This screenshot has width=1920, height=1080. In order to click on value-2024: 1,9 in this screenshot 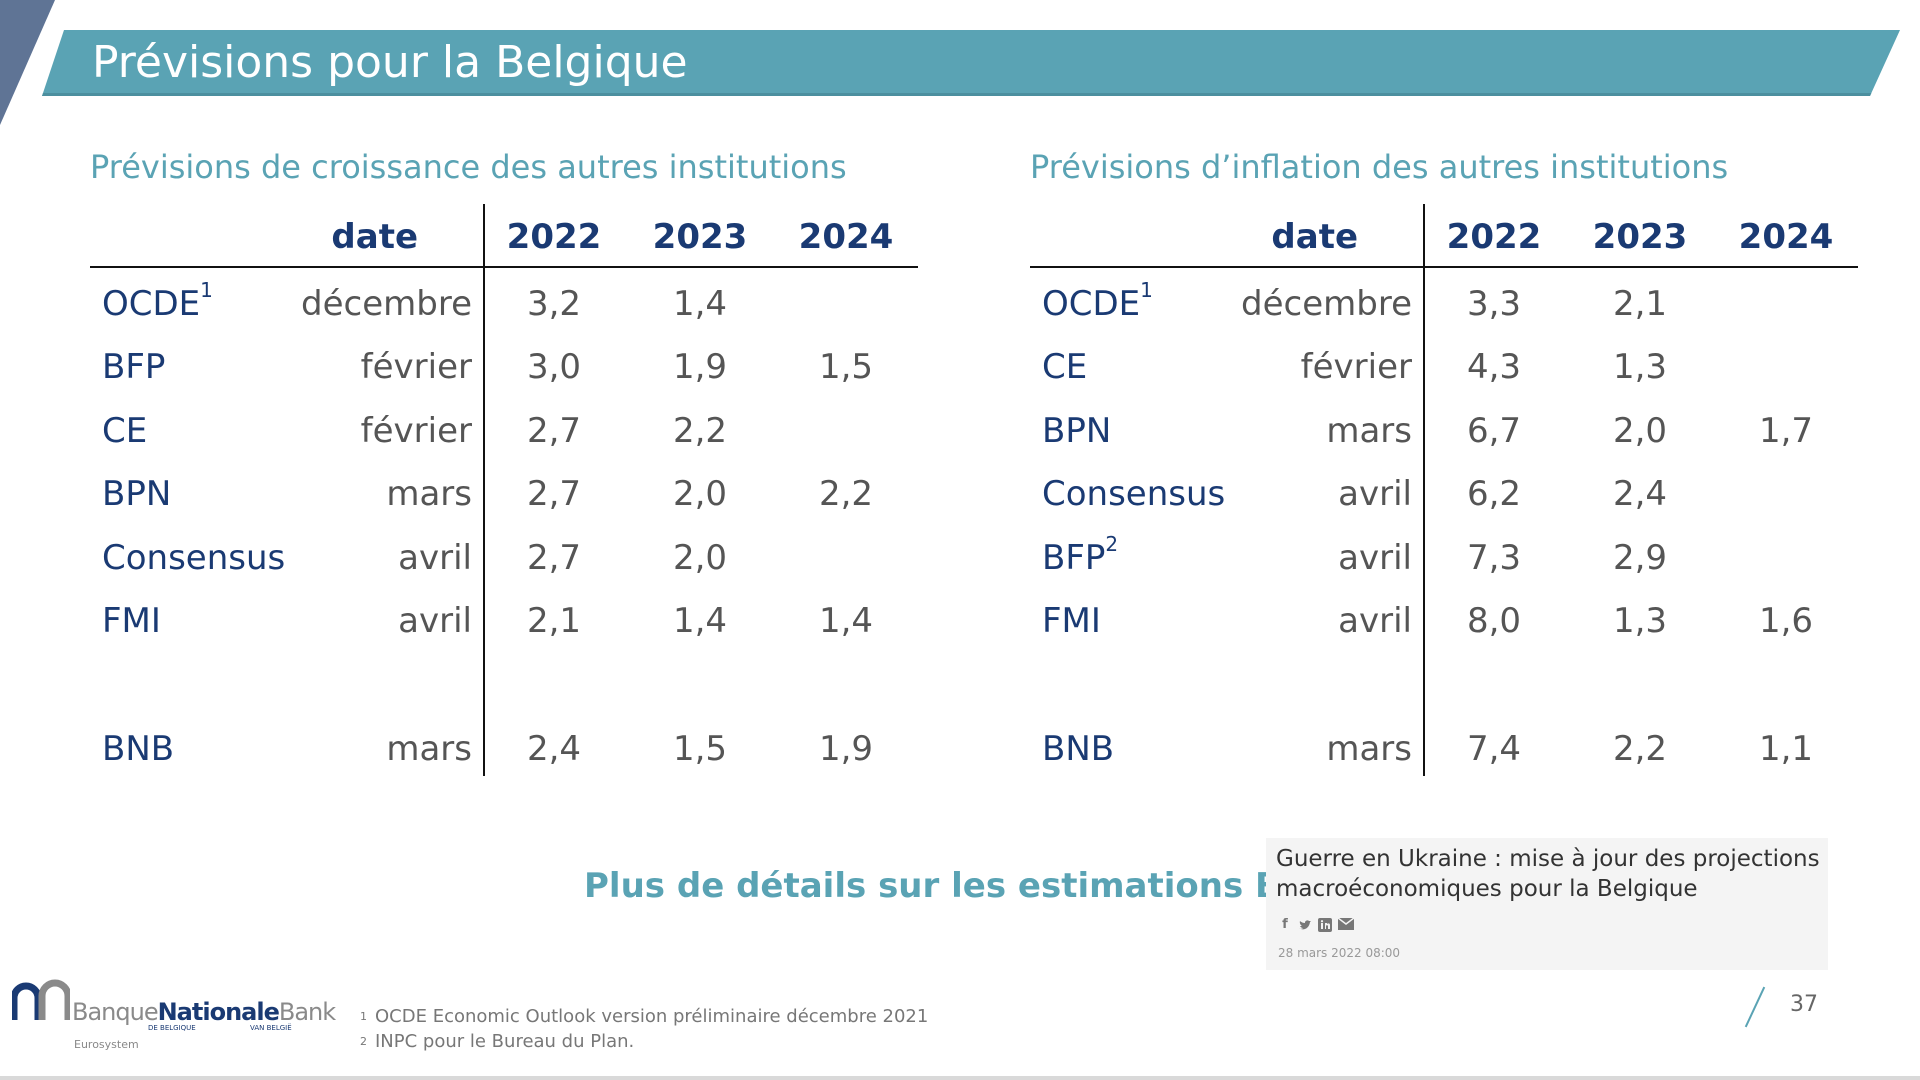, I will do `click(846, 749)`.